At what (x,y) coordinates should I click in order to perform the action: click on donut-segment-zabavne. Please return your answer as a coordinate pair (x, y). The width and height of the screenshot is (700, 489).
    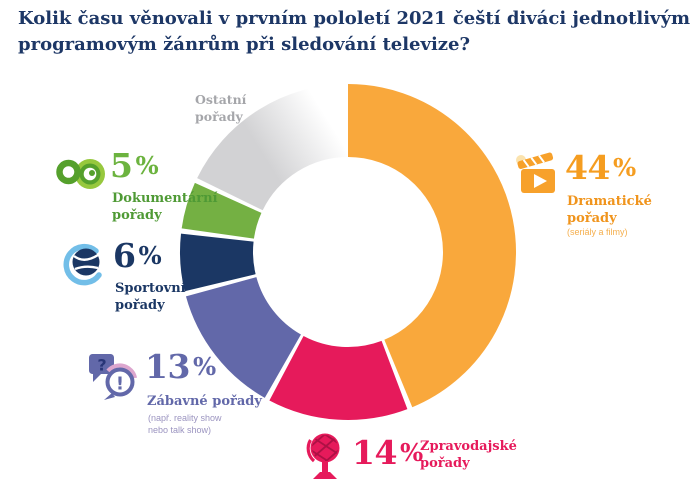
    Looking at the image, I should click on (243, 336).